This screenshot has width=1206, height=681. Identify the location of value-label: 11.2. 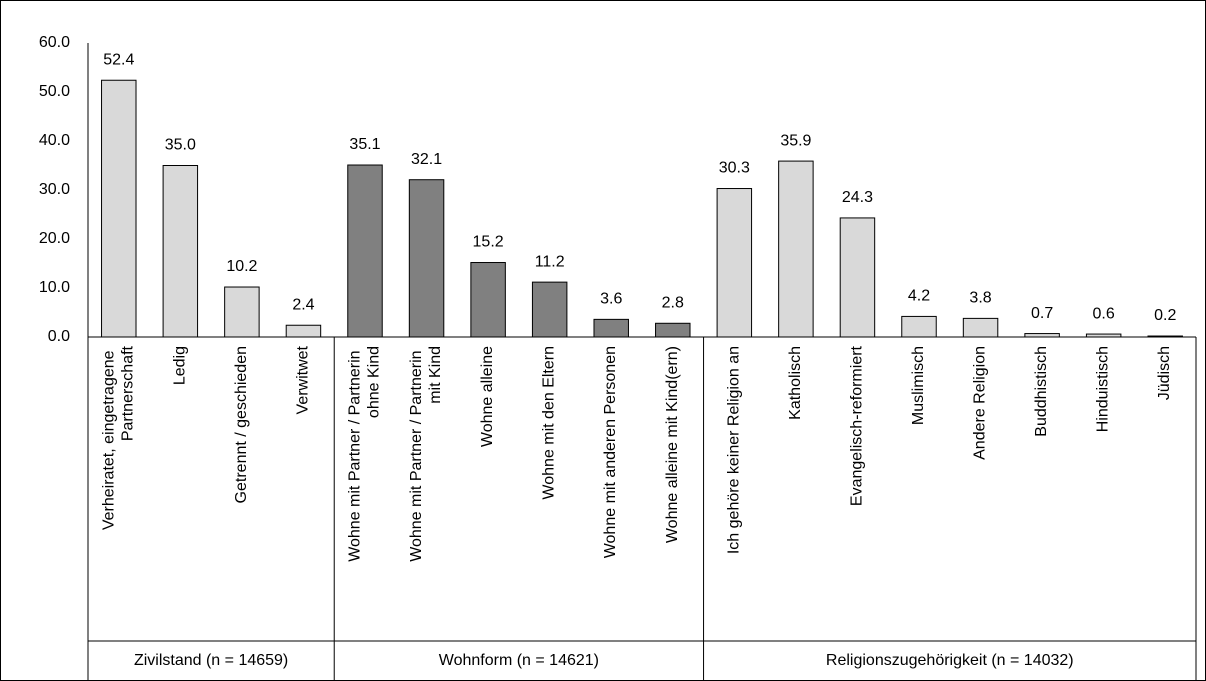
(550, 261).